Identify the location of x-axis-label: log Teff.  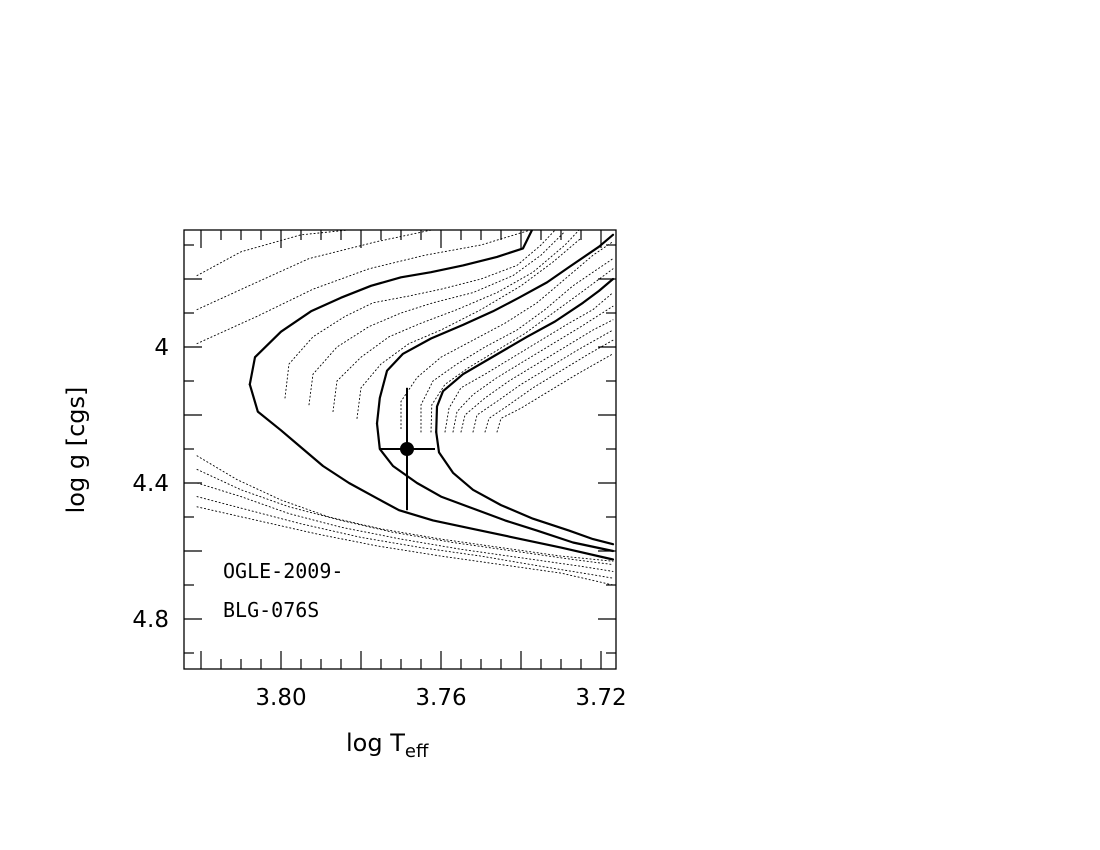
(387, 745).